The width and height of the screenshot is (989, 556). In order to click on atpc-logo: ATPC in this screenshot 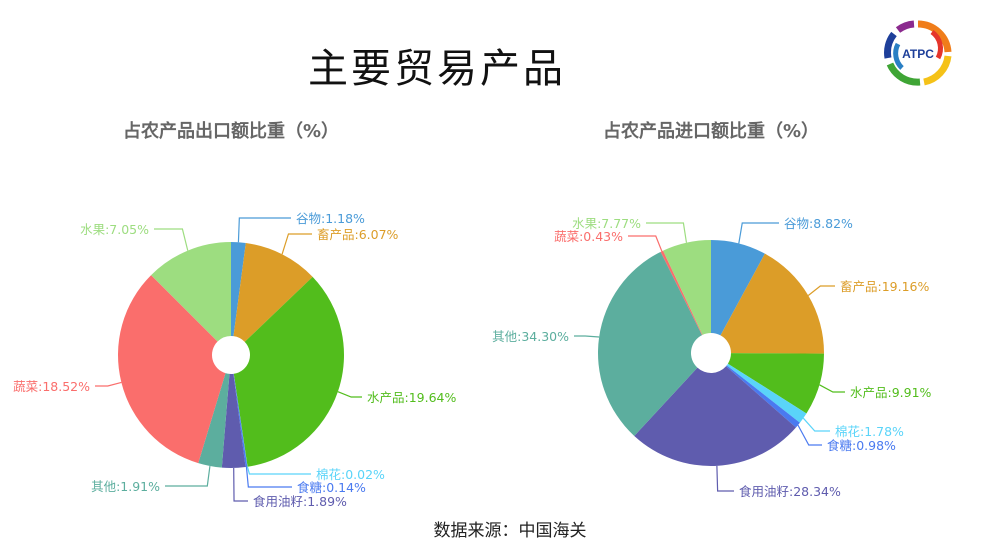, I will do `click(918, 53)`.